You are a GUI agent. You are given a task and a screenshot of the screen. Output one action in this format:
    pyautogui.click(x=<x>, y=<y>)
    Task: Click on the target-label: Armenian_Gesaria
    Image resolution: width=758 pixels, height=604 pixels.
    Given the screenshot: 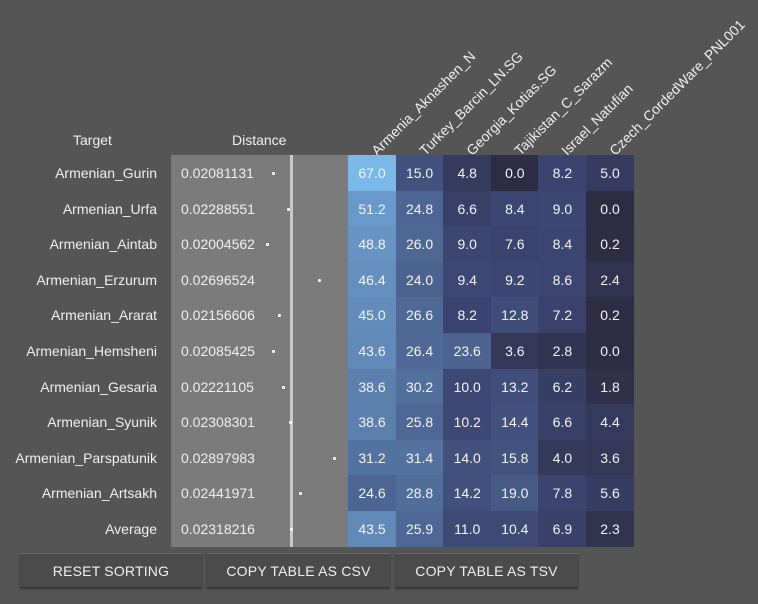 What is the action you would take?
    pyautogui.click(x=98, y=386)
    